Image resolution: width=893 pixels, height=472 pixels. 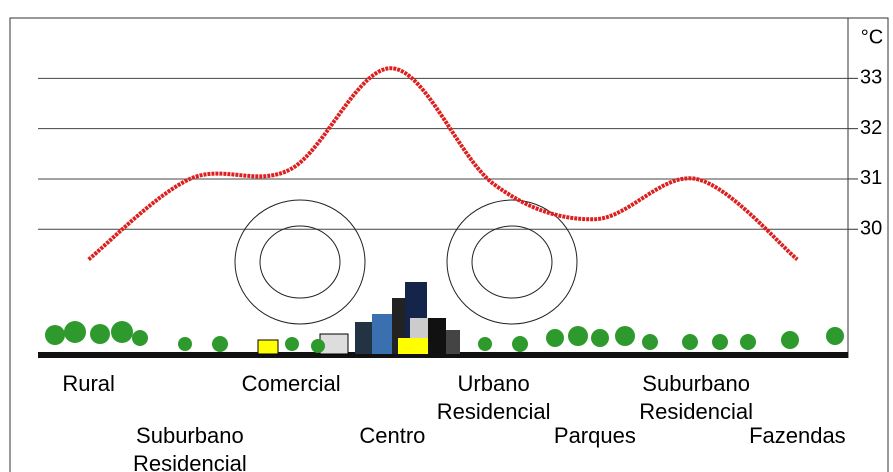 I want to click on category-label: Parques, so click(x=594, y=435).